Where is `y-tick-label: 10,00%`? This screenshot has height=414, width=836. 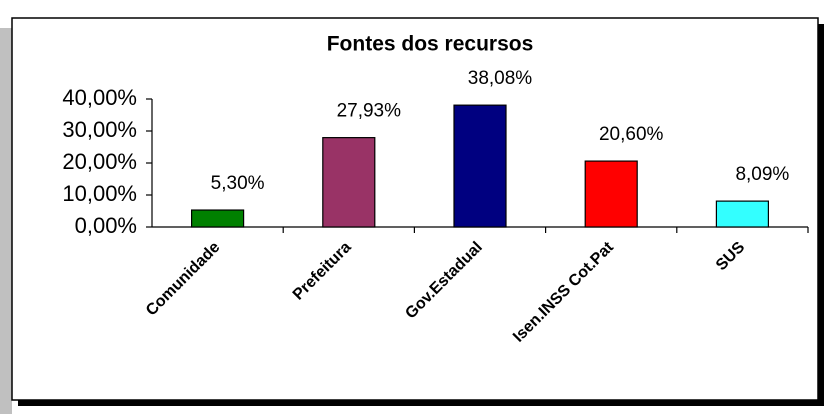 y-tick-label: 10,00% is located at coordinates (99, 193).